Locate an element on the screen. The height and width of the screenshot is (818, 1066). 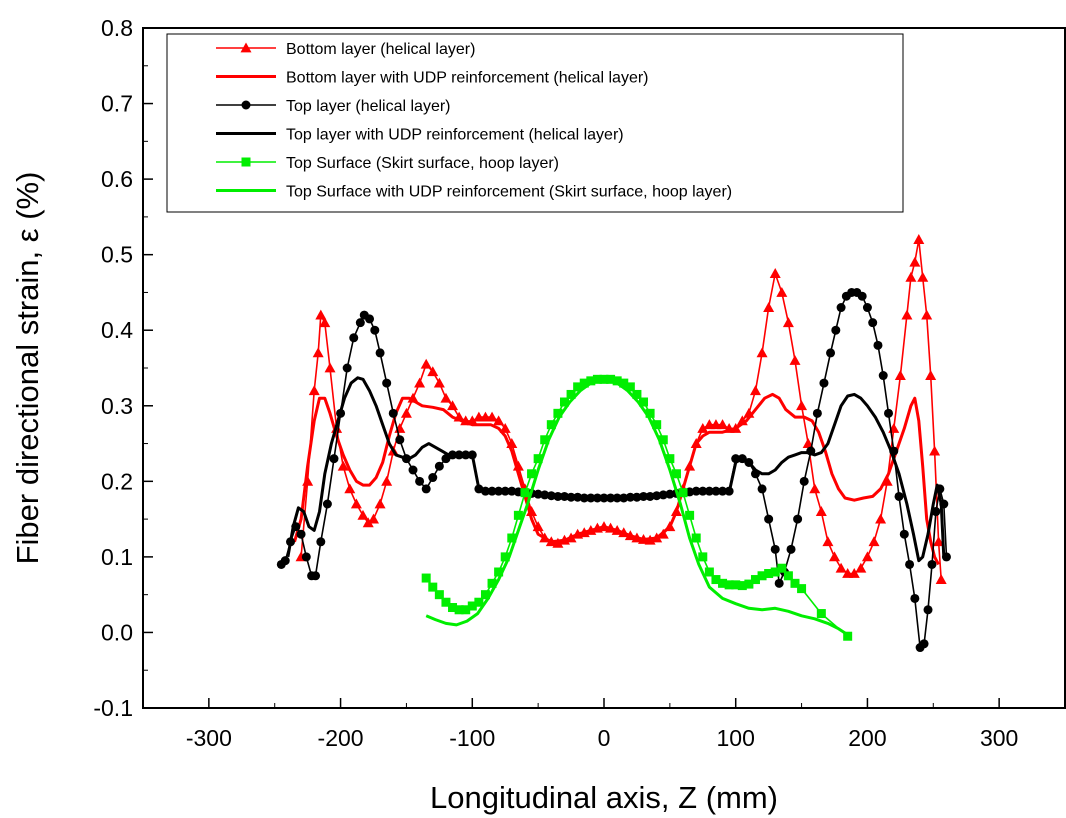
y-tick-label: 0.2 is located at coordinates (117, 481).